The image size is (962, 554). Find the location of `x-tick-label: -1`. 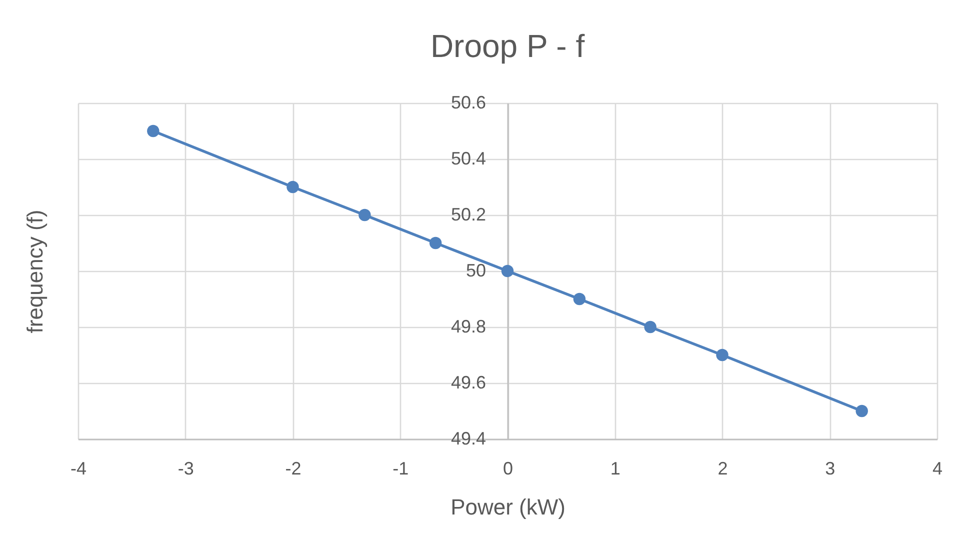

x-tick-label: -1 is located at coordinates (400, 468).